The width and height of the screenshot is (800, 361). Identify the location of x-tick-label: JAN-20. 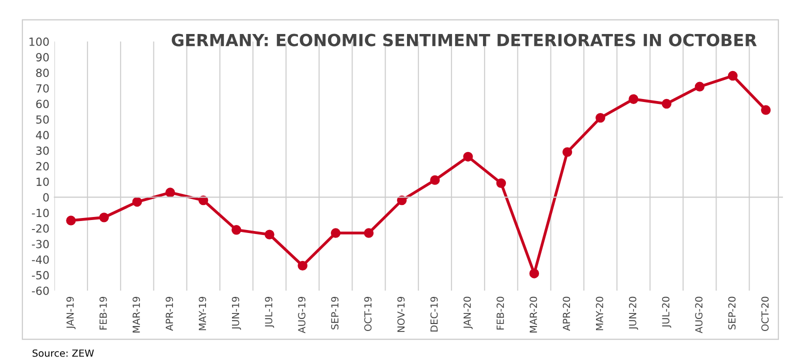
(468, 313).